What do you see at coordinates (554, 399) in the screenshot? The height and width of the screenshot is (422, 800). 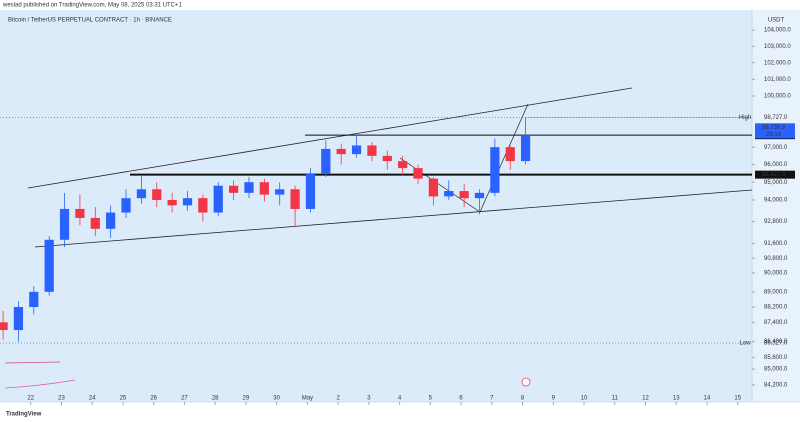 I see `x-tick-label: 9` at bounding box center [554, 399].